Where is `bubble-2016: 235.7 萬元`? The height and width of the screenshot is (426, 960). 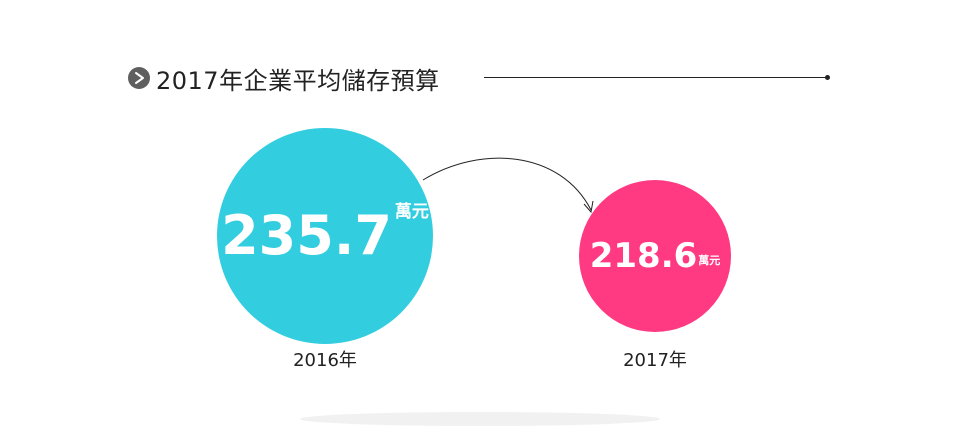
bubble-2016: 235.7 萬元 is located at coordinates (325, 236).